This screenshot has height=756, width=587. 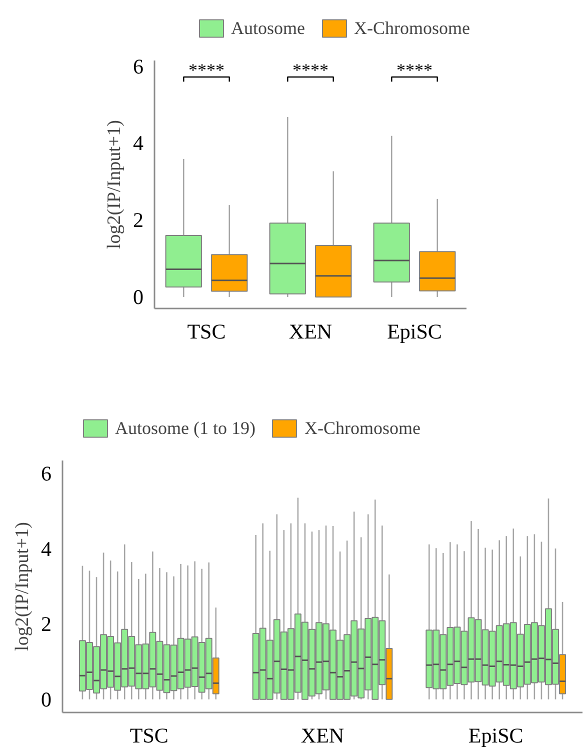 What do you see at coordinates (185, 428) in the screenshot?
I see `legend-label: Autosome (1 to 19)` at bounding box center [185, 428].